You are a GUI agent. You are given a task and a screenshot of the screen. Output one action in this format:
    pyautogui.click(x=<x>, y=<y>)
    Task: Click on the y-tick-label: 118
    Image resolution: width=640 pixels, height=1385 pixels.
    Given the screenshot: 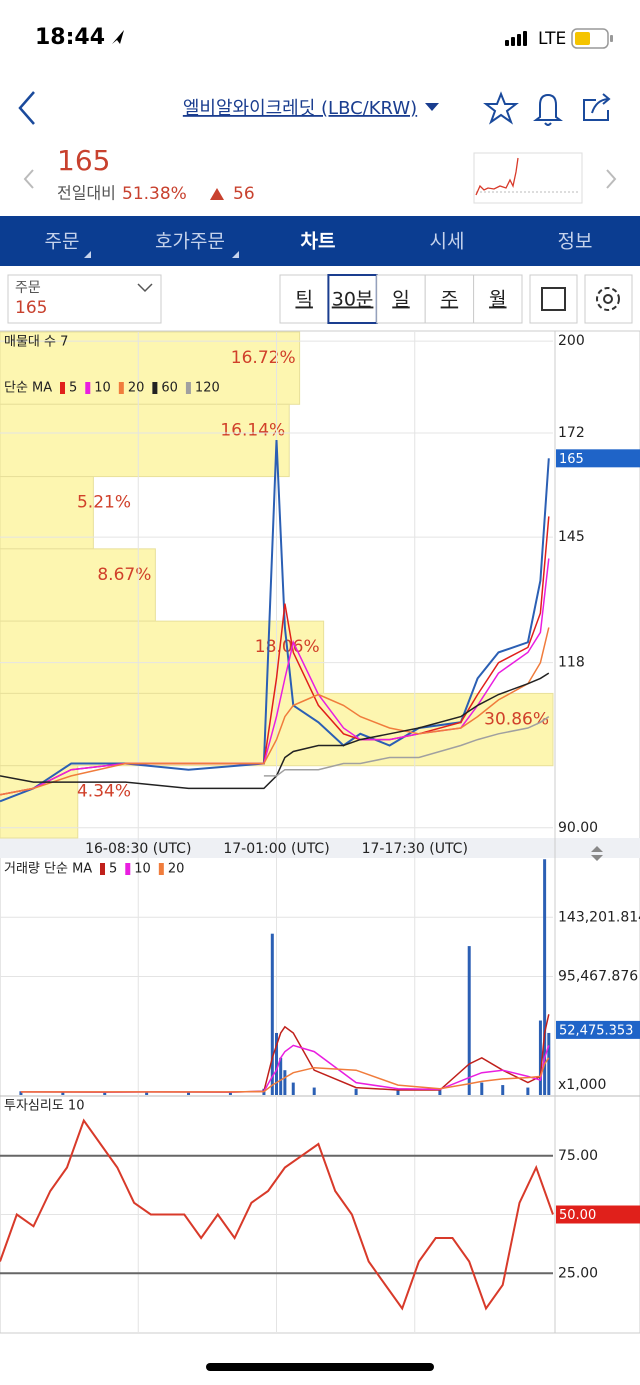 What is the action you would take?
    pyautogui.click(x=571, y=663)
    